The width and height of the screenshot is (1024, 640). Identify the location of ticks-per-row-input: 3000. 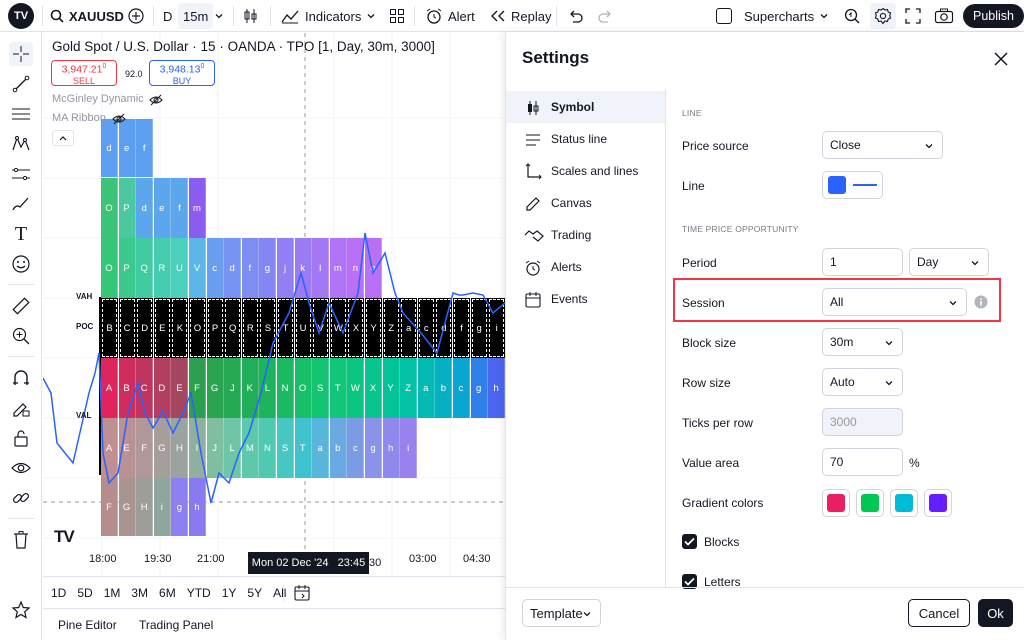
(862, 422).